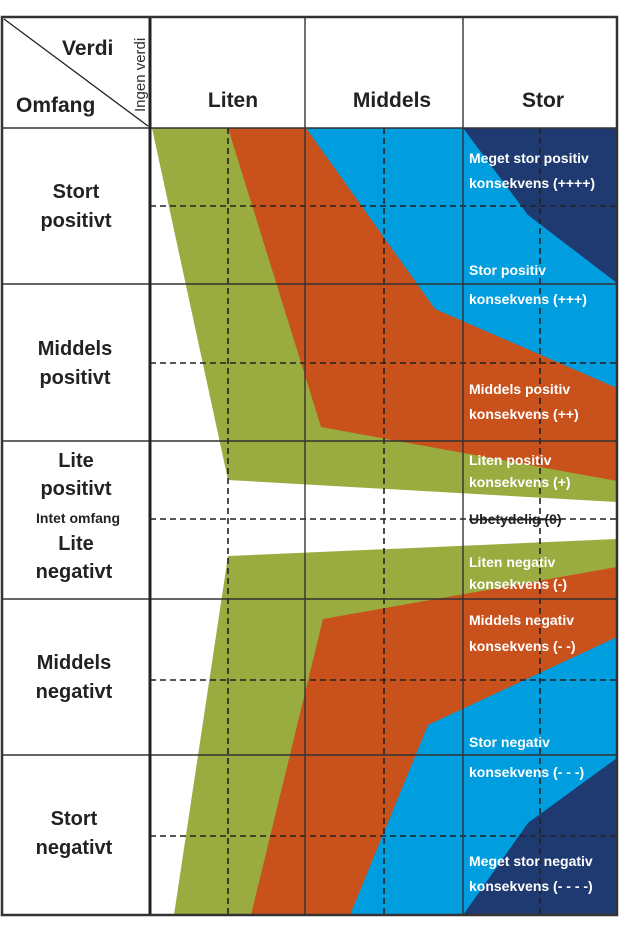 This screenshot has height=933, width=620. What do you see at coordinates (521, 620) in the screenshot?
I see `zone-label-middels-negativ-1: Middels negativ` at bounding box center [521, 620].